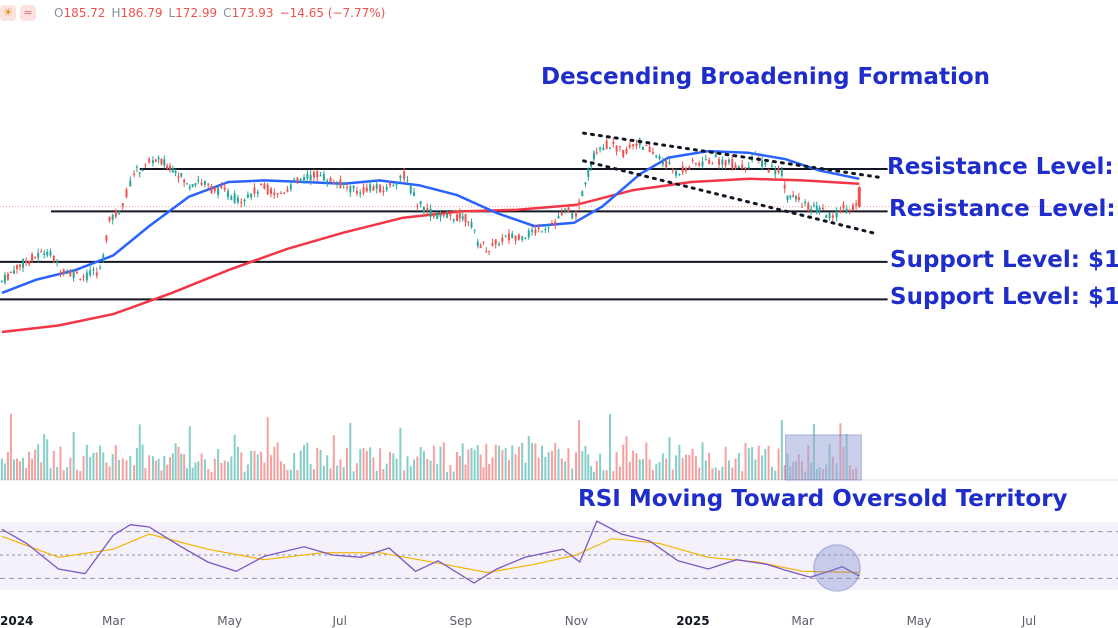 The height and width of the screenshot is (628, 1118). Describe the element at coordinates (8, 13) in the screenshot. I see `sun-cloud-icon: ☀` at that location.